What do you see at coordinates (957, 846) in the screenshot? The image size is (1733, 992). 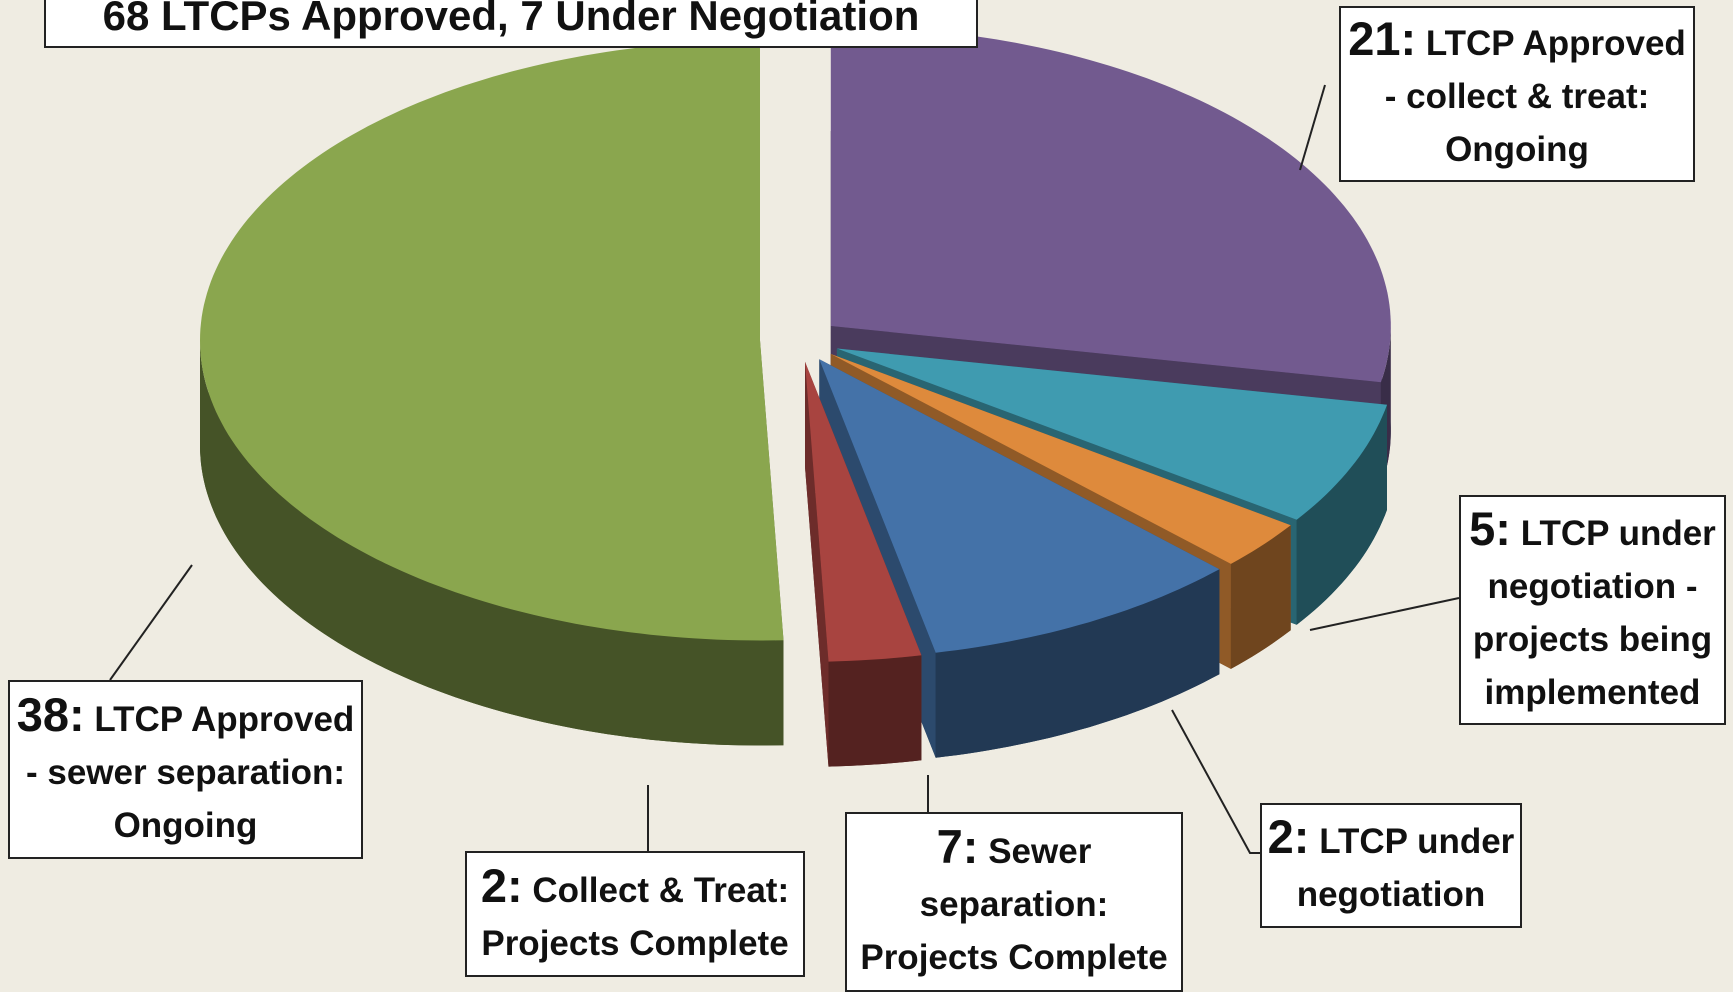 I see `value-label: 7:` at bounding box center [957, 846].